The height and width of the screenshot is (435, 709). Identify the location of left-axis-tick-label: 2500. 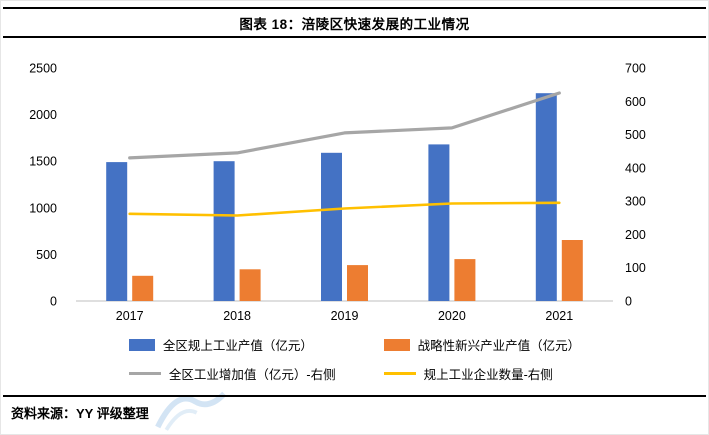
(43, 69).